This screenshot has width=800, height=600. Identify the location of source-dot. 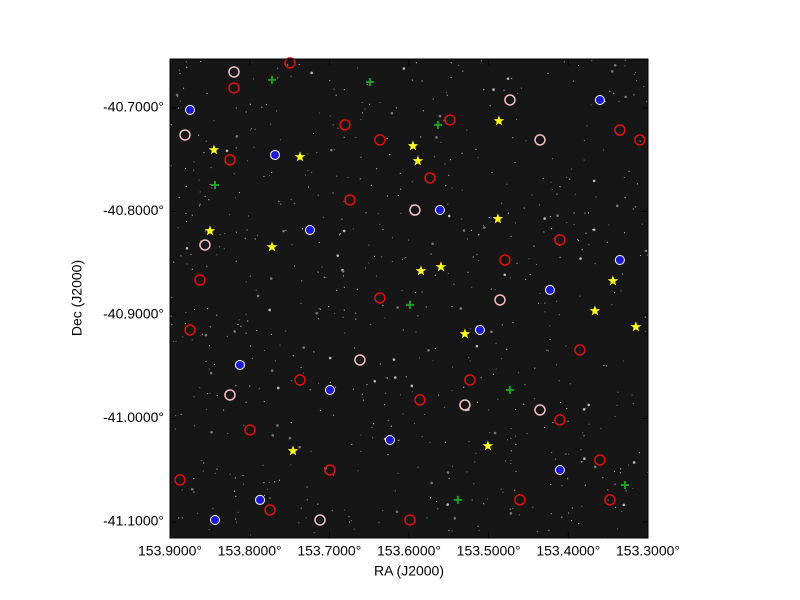
(389, 439).